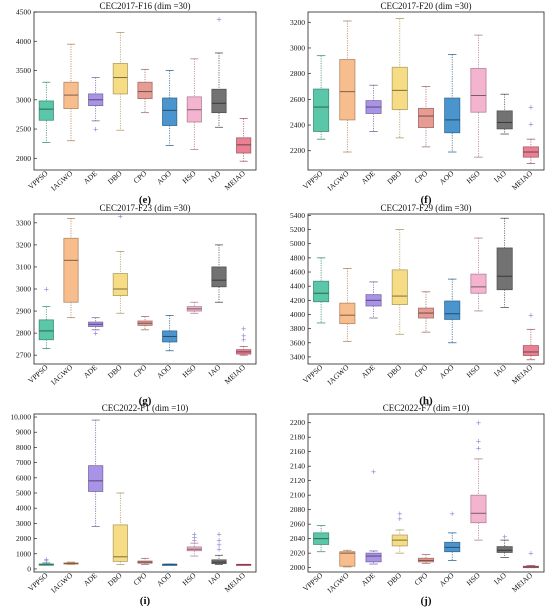 The width and height of the screenshot is (550, 613). Describe the element at coordinates (297, 451) in the screenshot. I see `y-tick-label: 2160` at that location.